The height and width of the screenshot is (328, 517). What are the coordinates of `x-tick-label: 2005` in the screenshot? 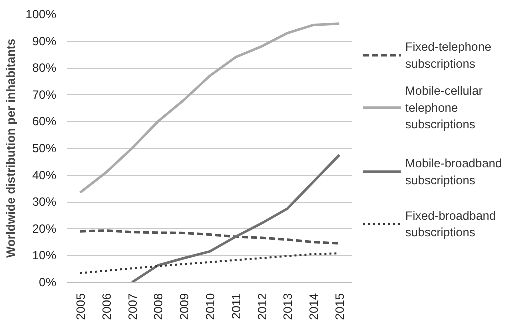 It's located at (81, 306).